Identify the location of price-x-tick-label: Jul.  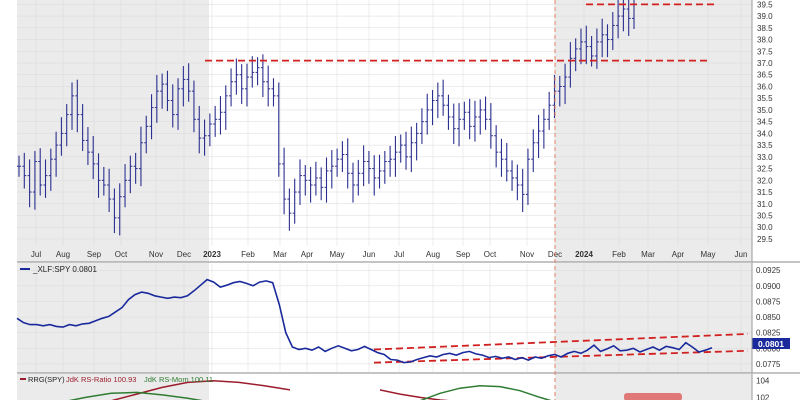
(36, 254).